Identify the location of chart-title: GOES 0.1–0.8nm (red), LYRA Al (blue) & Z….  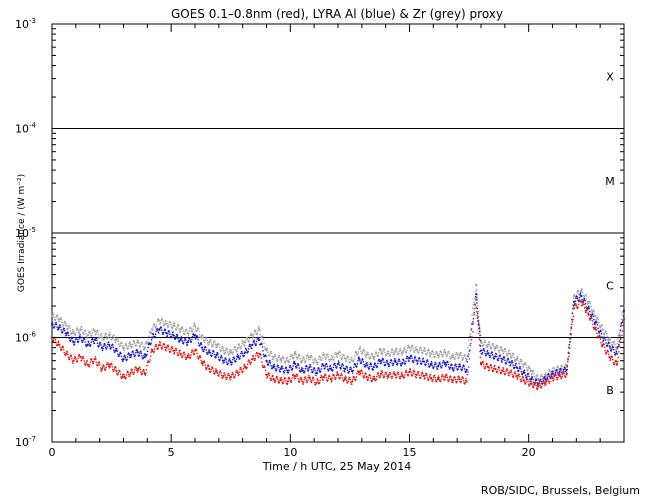
(337, 14).